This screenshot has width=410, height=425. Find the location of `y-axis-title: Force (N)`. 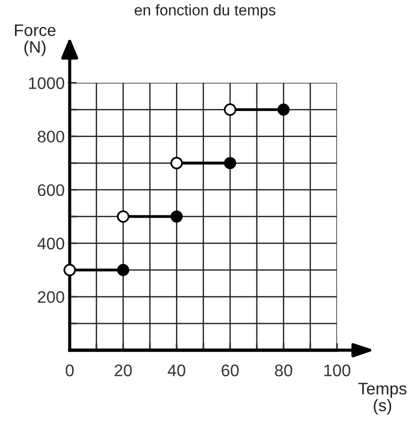

y-axis-title: Force (N) is located at coordinates (35, 40).